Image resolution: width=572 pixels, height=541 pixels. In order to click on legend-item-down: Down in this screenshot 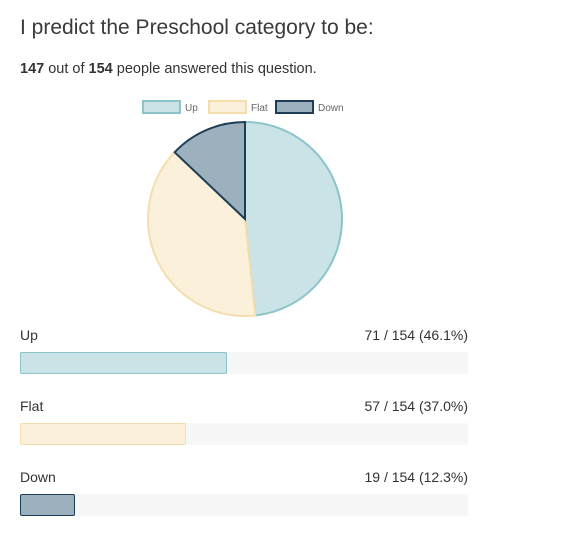, I will do `click(309, 107)`.